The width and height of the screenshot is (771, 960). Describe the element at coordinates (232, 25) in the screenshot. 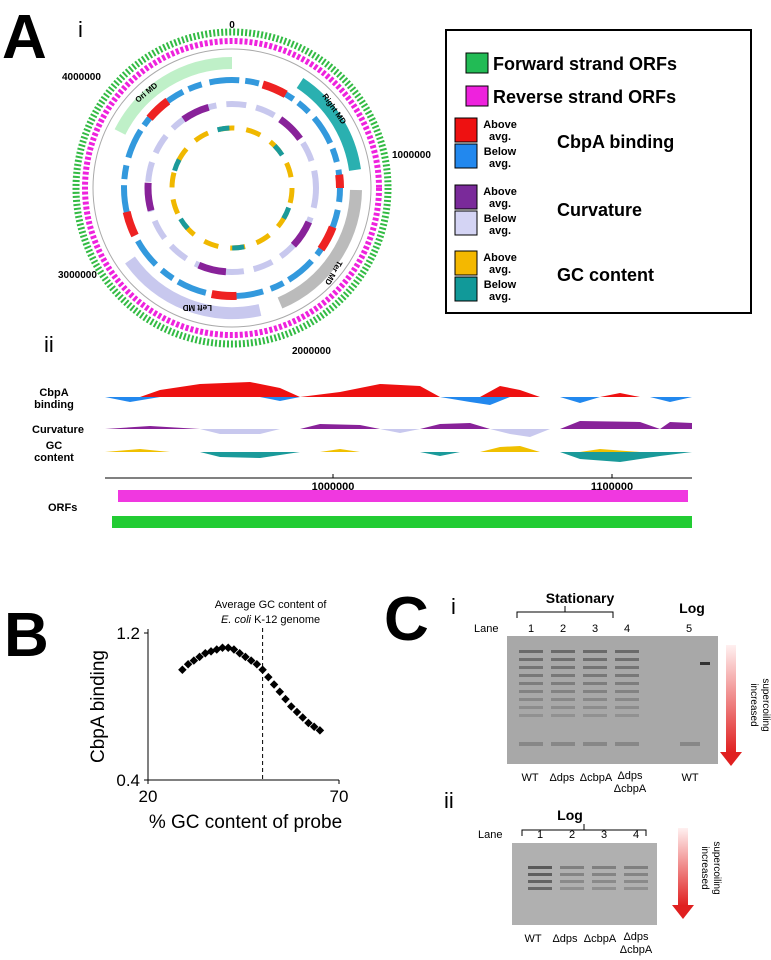

I see `circle-tick: 0` at that location.